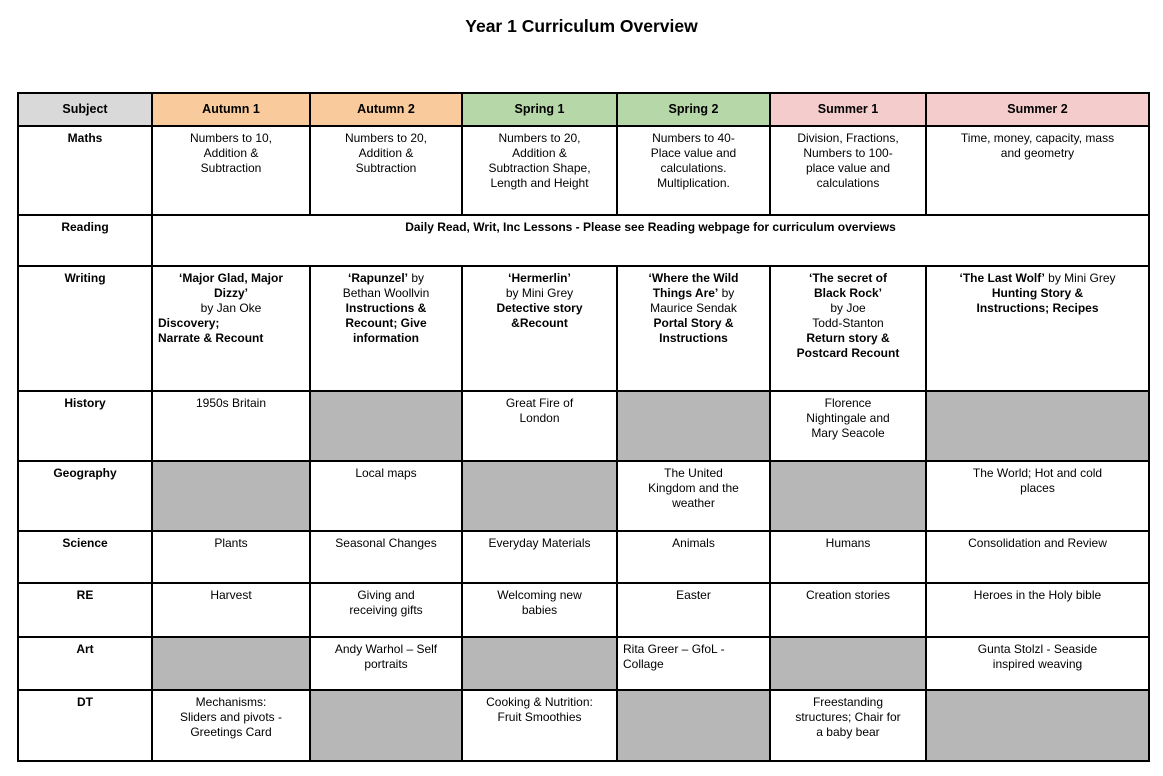 The image size is (1163, 776). Describe the element at coordinates (231, 109) in the screenshot. I see `header-autumn-1: Autumn 1` at that location.